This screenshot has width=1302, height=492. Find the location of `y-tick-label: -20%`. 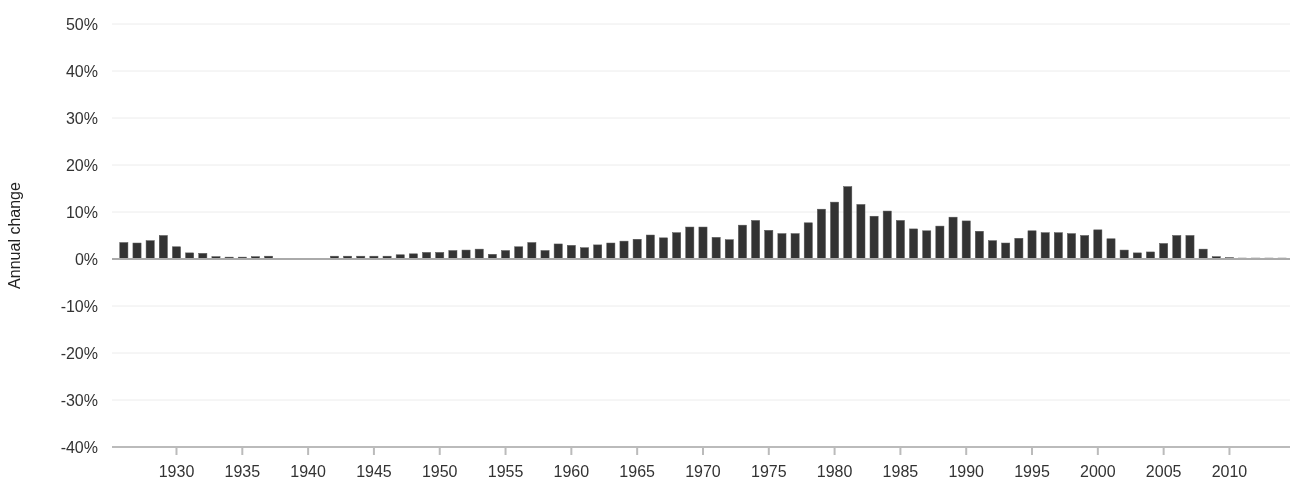

y-tick-label: -20% is located at coordinates (79, 353).